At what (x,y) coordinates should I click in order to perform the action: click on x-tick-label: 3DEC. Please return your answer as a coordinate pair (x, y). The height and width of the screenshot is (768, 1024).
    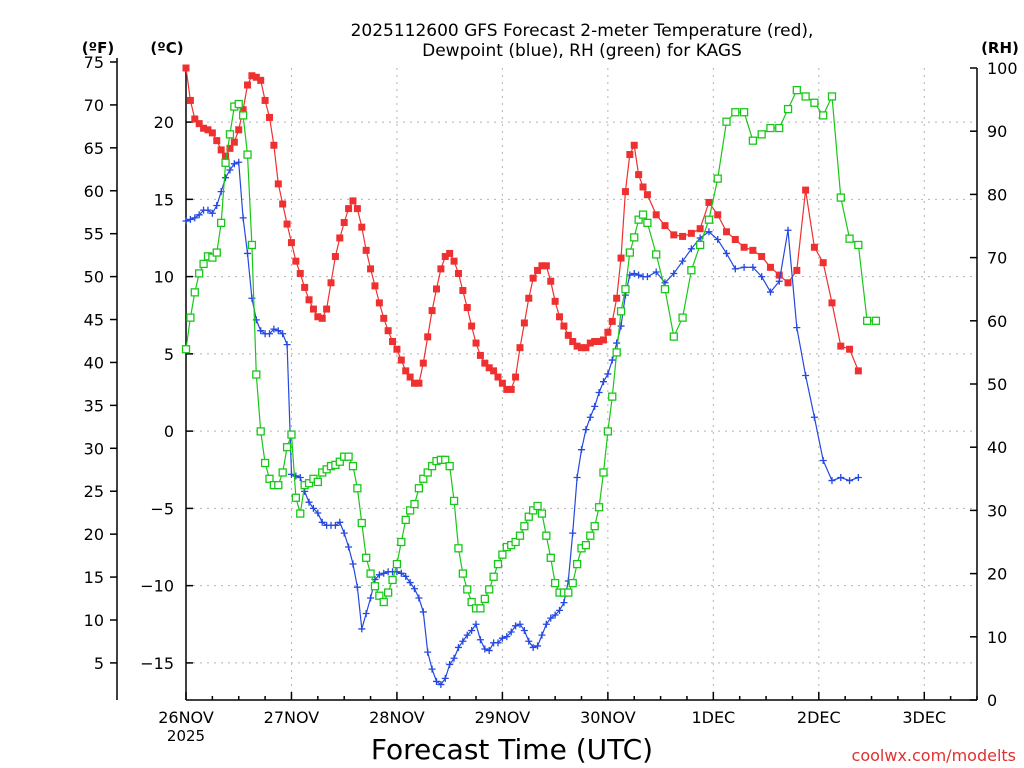
    Looking at the image, I should click on (924, 717).